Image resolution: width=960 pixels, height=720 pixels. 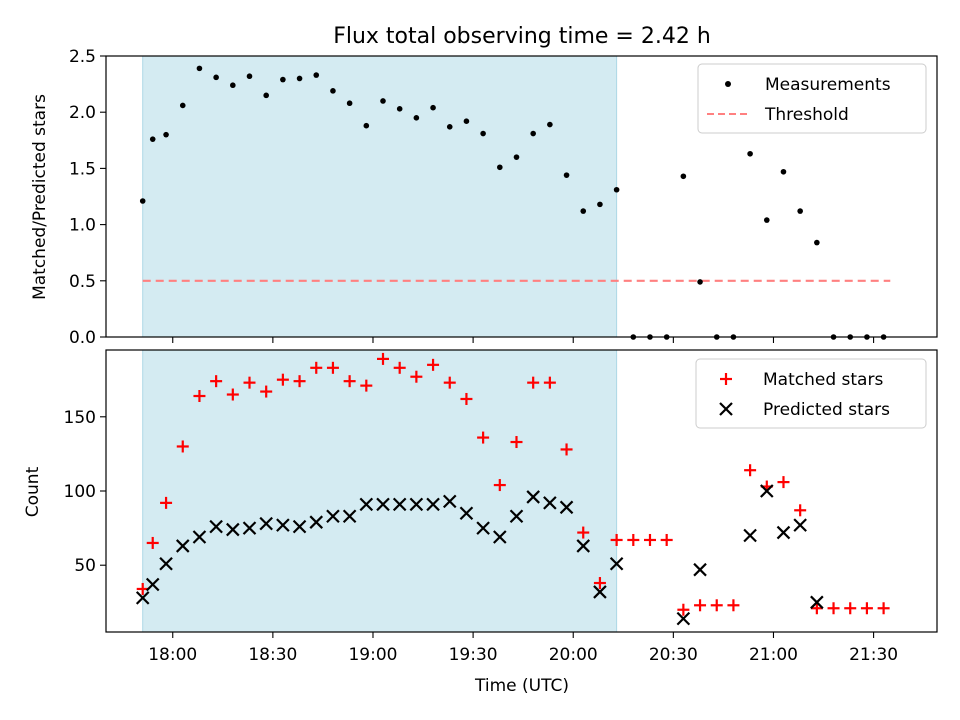 I want to click on y-tick-label: 0.0, so click(x=82, y=338).